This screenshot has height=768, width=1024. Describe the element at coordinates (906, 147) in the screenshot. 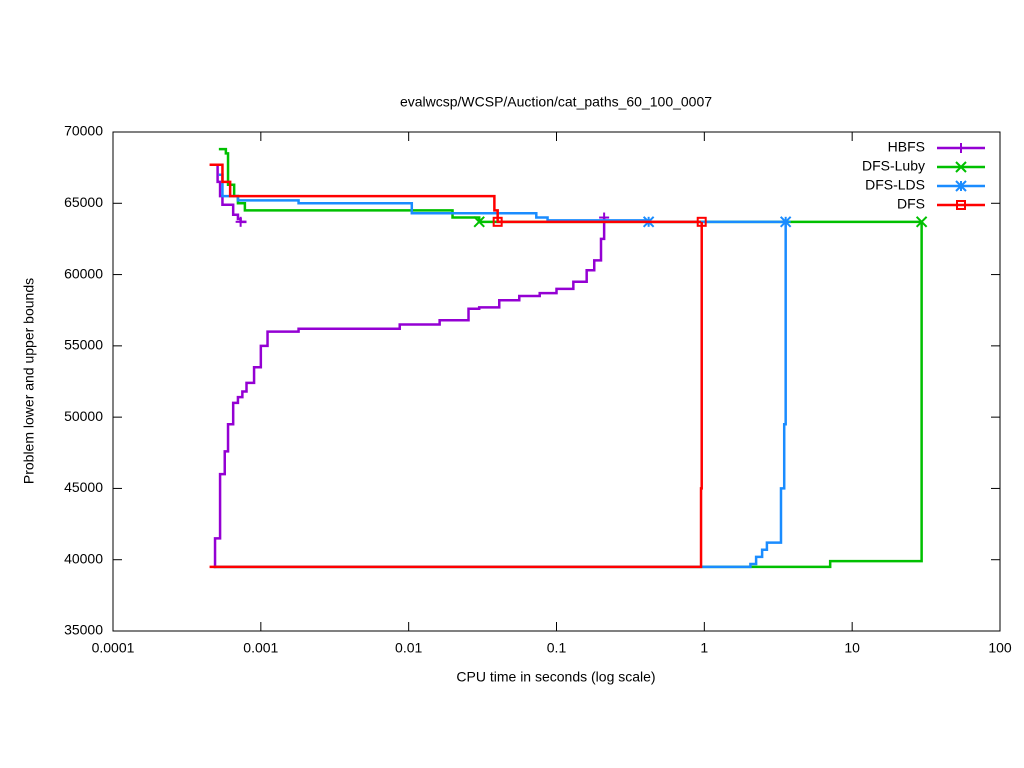

I see `legend-label: HBFS` at that location.